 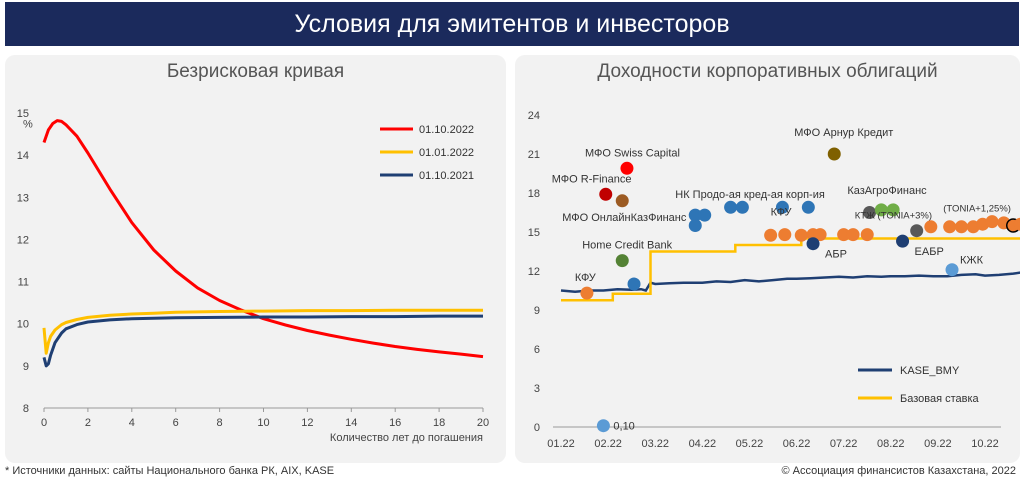 What do you see at coordinates (891, 444) in the screenshot?
I see `x-tick-label: 08.22` at bounding box center [891, 444].